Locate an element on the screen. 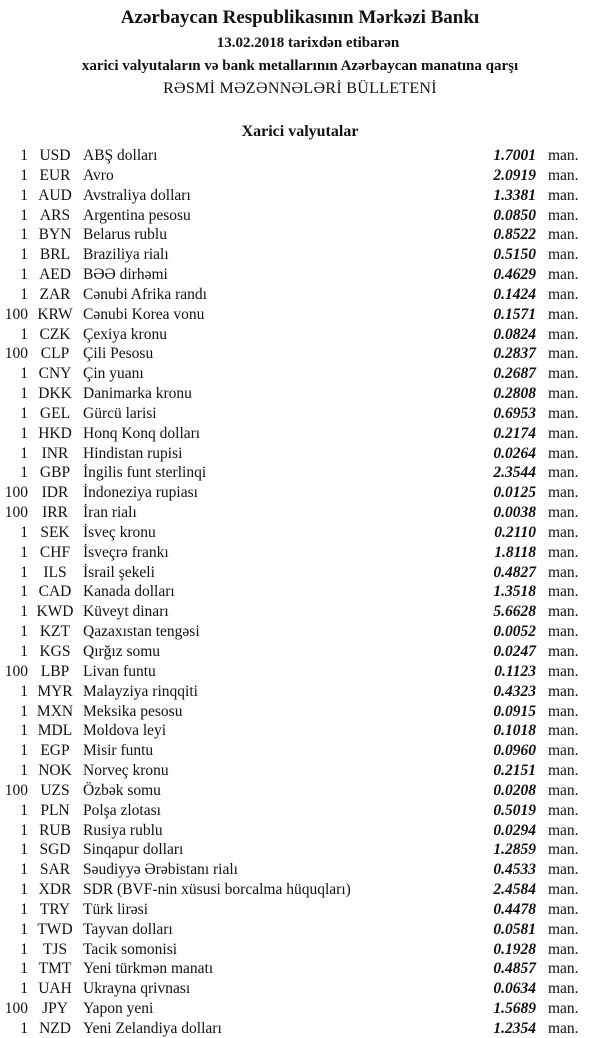 This screenshot has height=1038, width=600. currency-code: SEK is located at coordinates (55, 532).